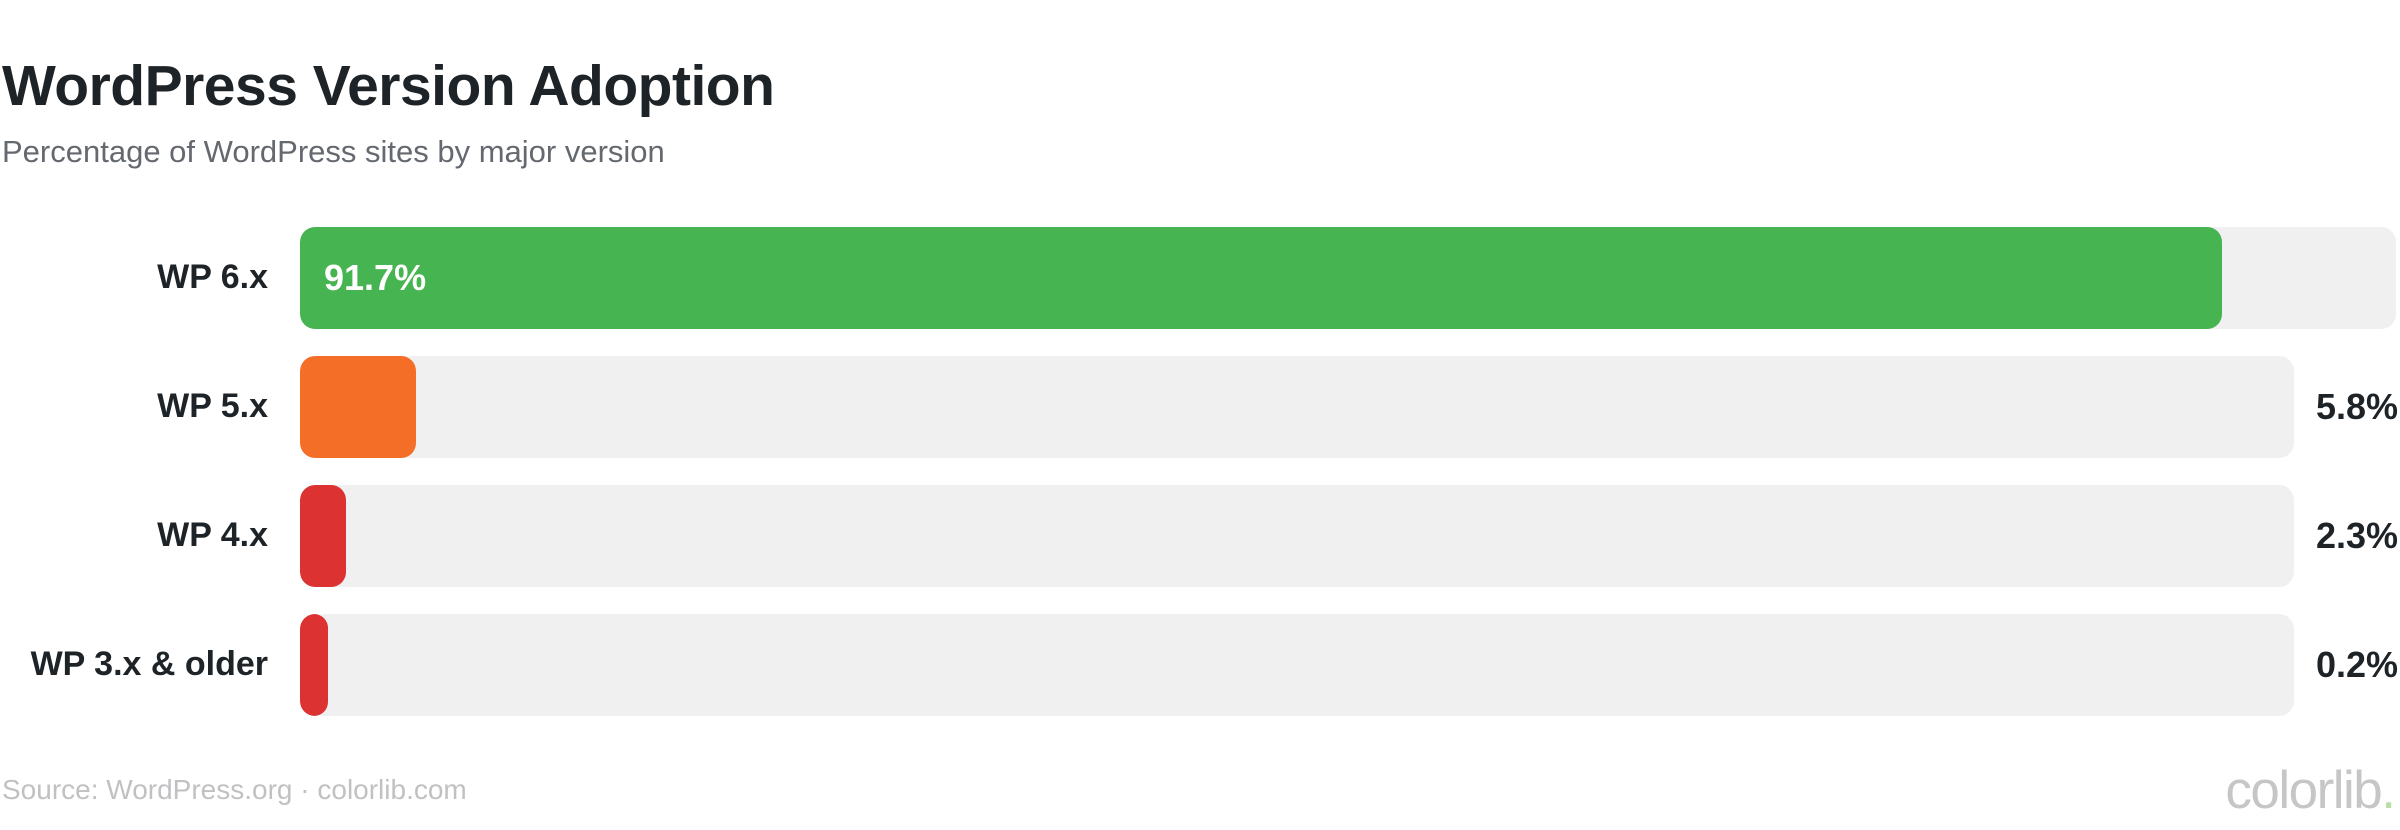 This screenshot has height=830, width=2400. What do you see at coordinates (234, 790) in the screenshot?
I see `source-note: Source: WordPress.org · colorlib.com` at bounding box center [234, 790].